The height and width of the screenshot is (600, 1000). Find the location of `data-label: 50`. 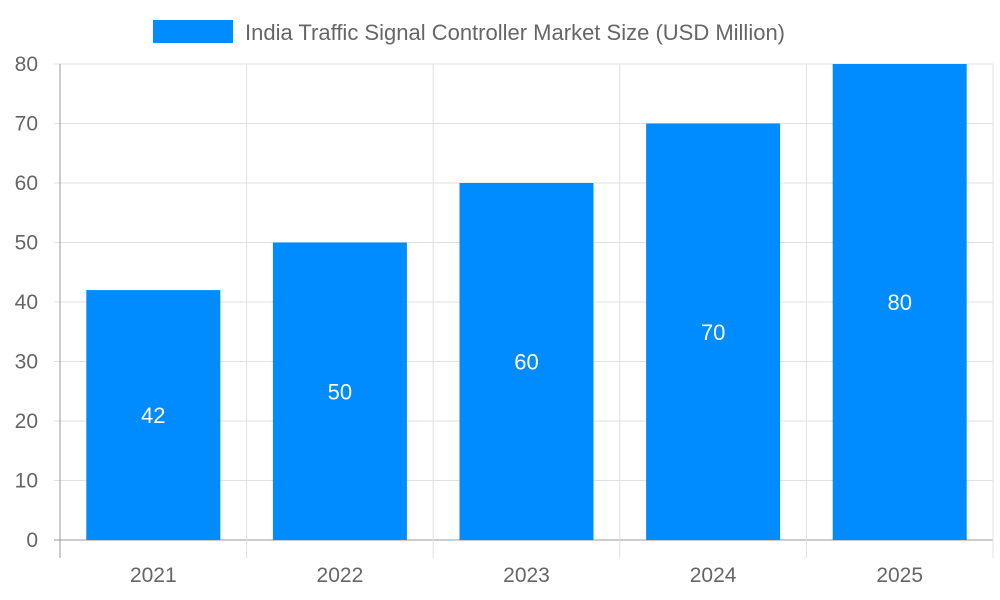

data-label: 50 is located at coordinates (340, 391).